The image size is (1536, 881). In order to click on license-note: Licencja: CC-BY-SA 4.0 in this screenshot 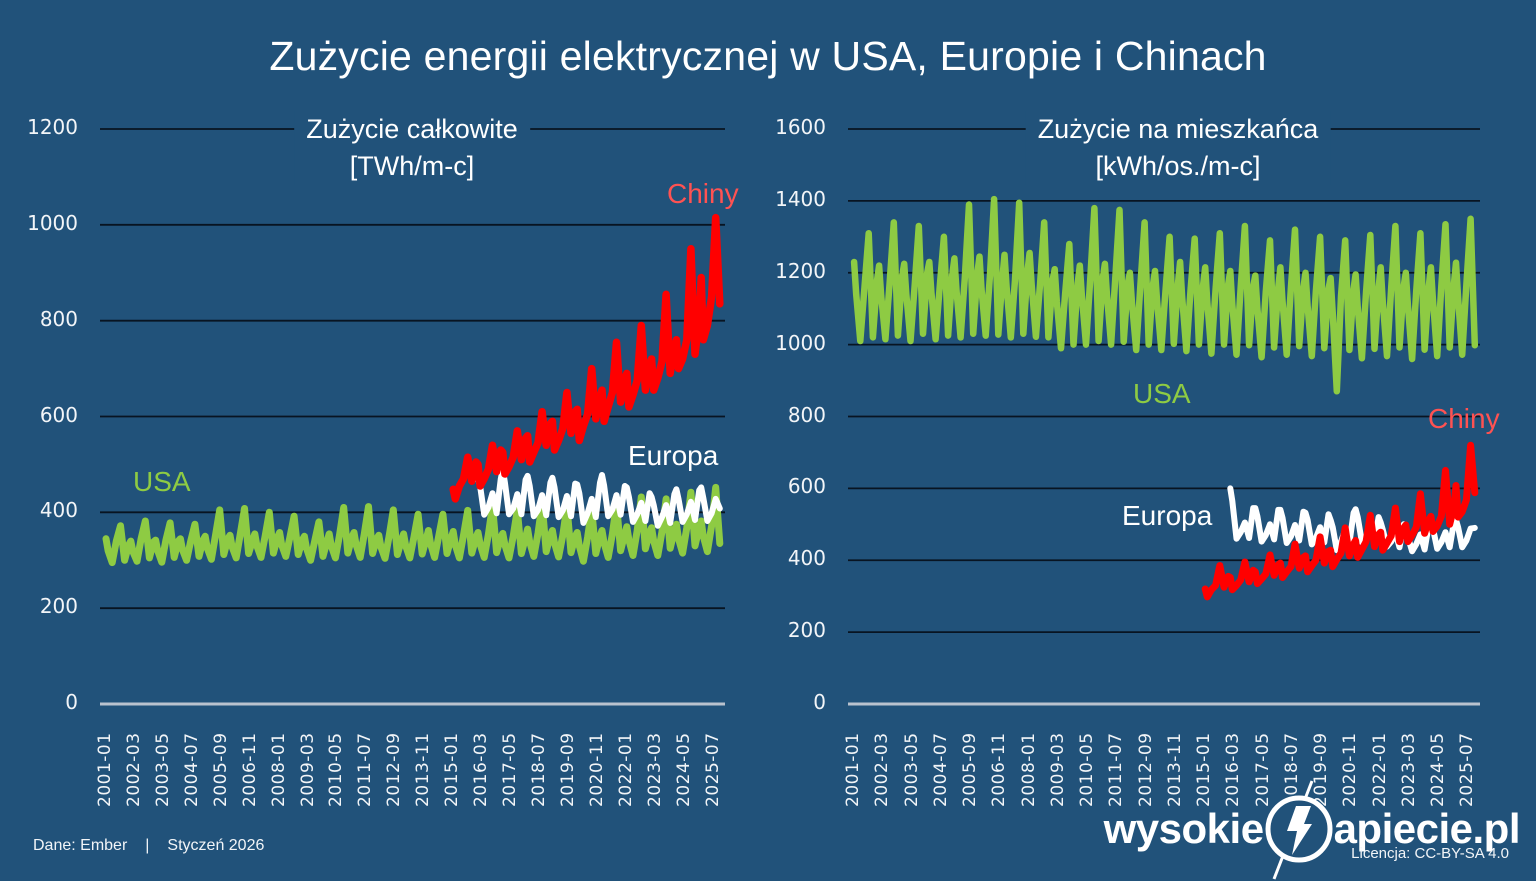, I will do `click(1430, 853)`.